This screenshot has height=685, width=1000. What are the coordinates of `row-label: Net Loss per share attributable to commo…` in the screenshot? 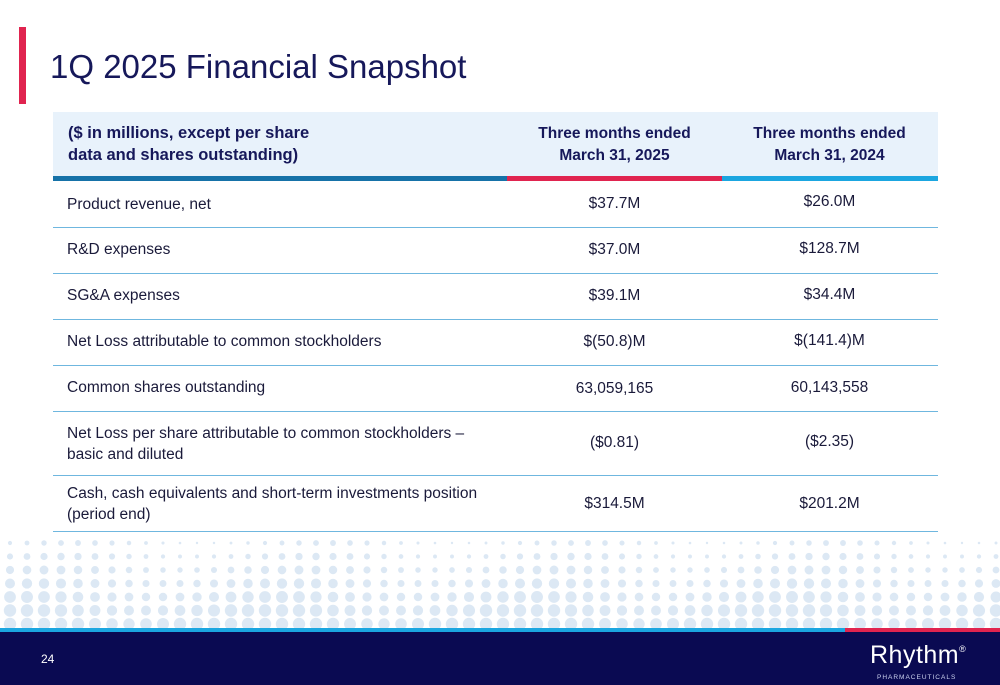 It's located at (265, 444).